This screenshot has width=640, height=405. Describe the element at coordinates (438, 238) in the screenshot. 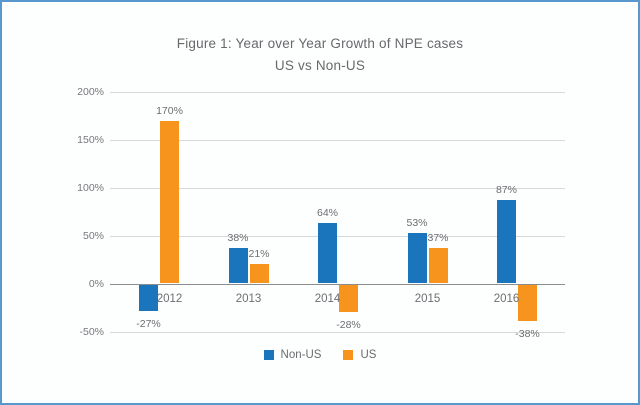

I see `bar-value-label: 37%` at that location.